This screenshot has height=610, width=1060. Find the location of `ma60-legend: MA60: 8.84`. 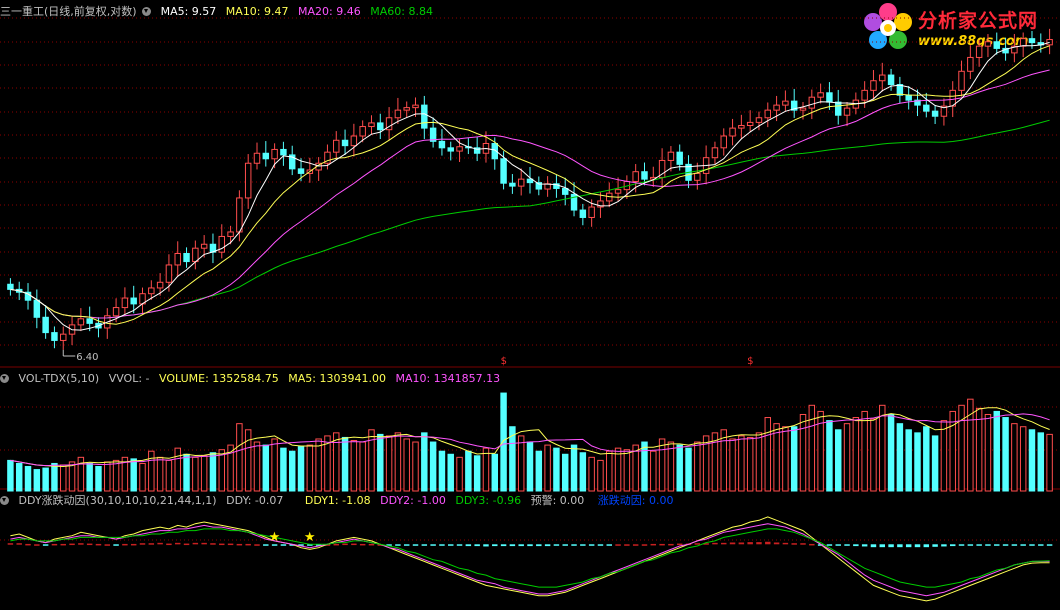

ma60-legend: MA60: 8.84 is located at coordinates (401, 11).